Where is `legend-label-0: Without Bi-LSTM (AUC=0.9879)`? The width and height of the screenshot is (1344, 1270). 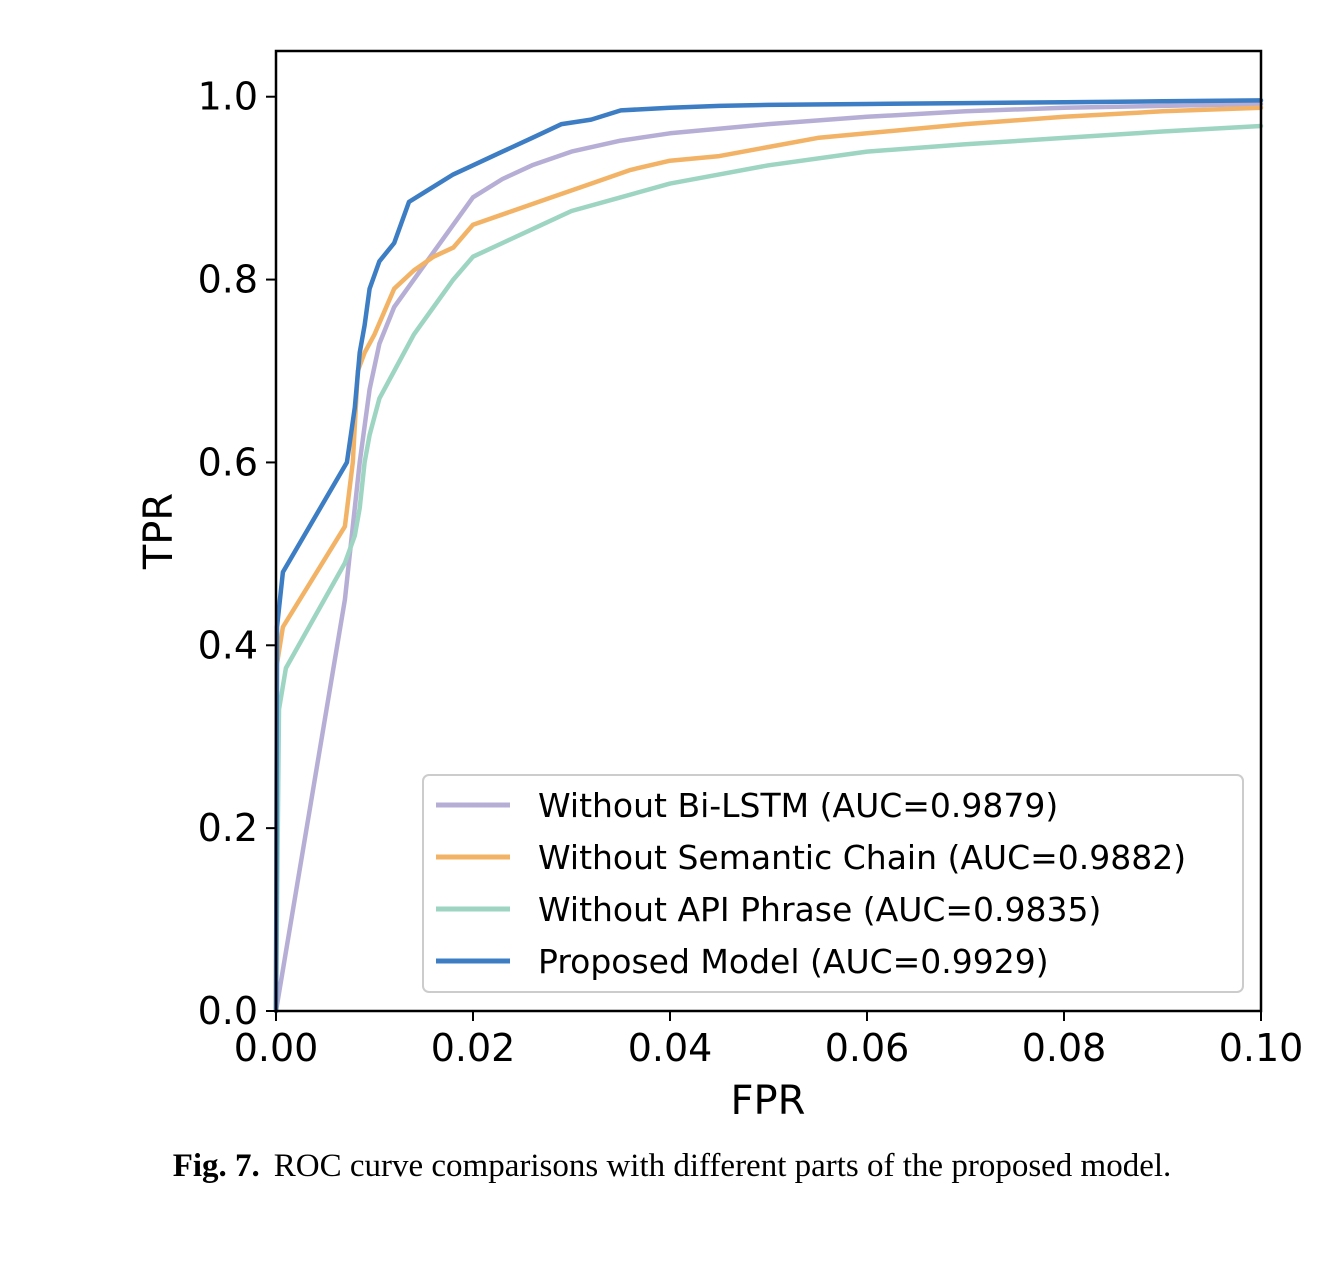 legend-label-0: Without Bi-LSTM (AUC=0.9879) is located at coordinates (798, 805).